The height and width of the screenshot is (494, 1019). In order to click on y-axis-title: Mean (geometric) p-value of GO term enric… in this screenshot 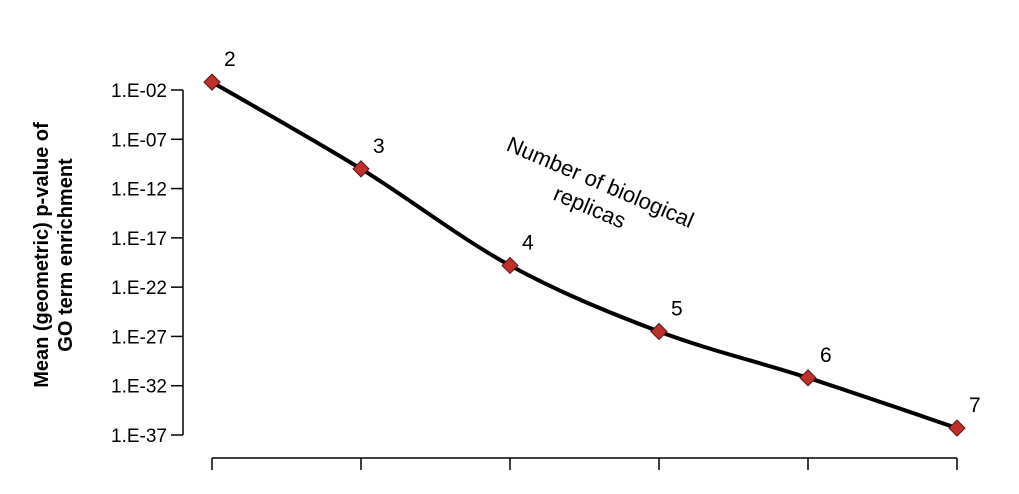, I will do `click(54, 255)`.